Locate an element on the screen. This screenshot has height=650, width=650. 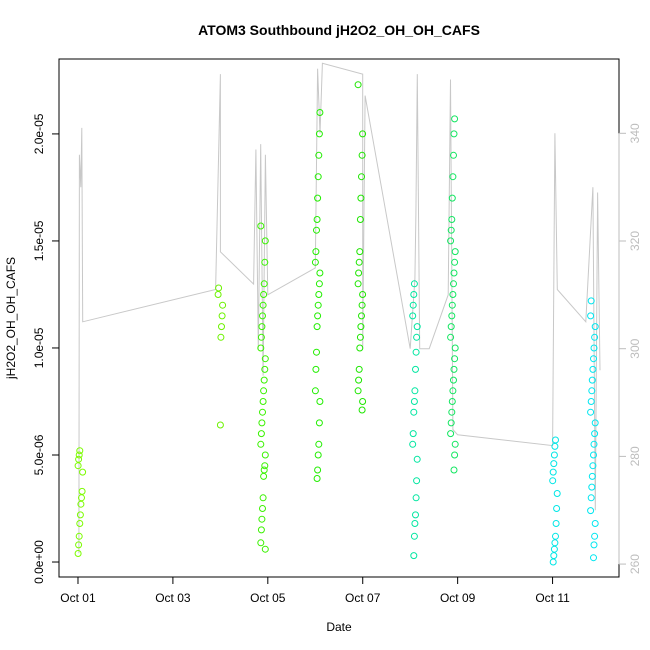
y-tick-label: 1.0e-05 is located at coordinates (39, 347).